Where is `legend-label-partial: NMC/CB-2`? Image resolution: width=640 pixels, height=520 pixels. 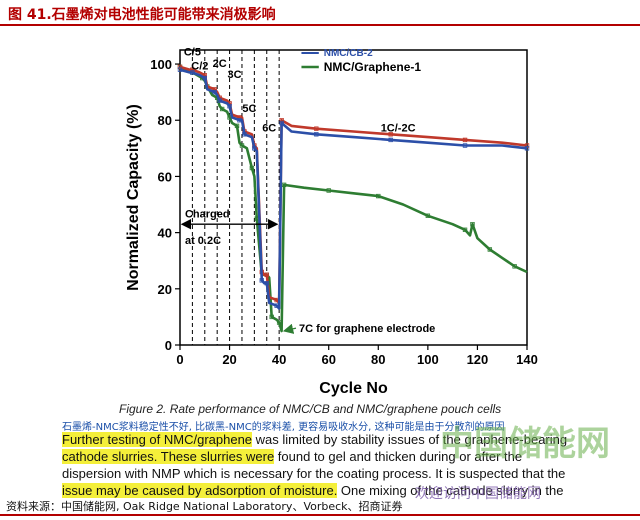 legend-label-partial: NMC/CB-2 is located at coordinates (348, 53).